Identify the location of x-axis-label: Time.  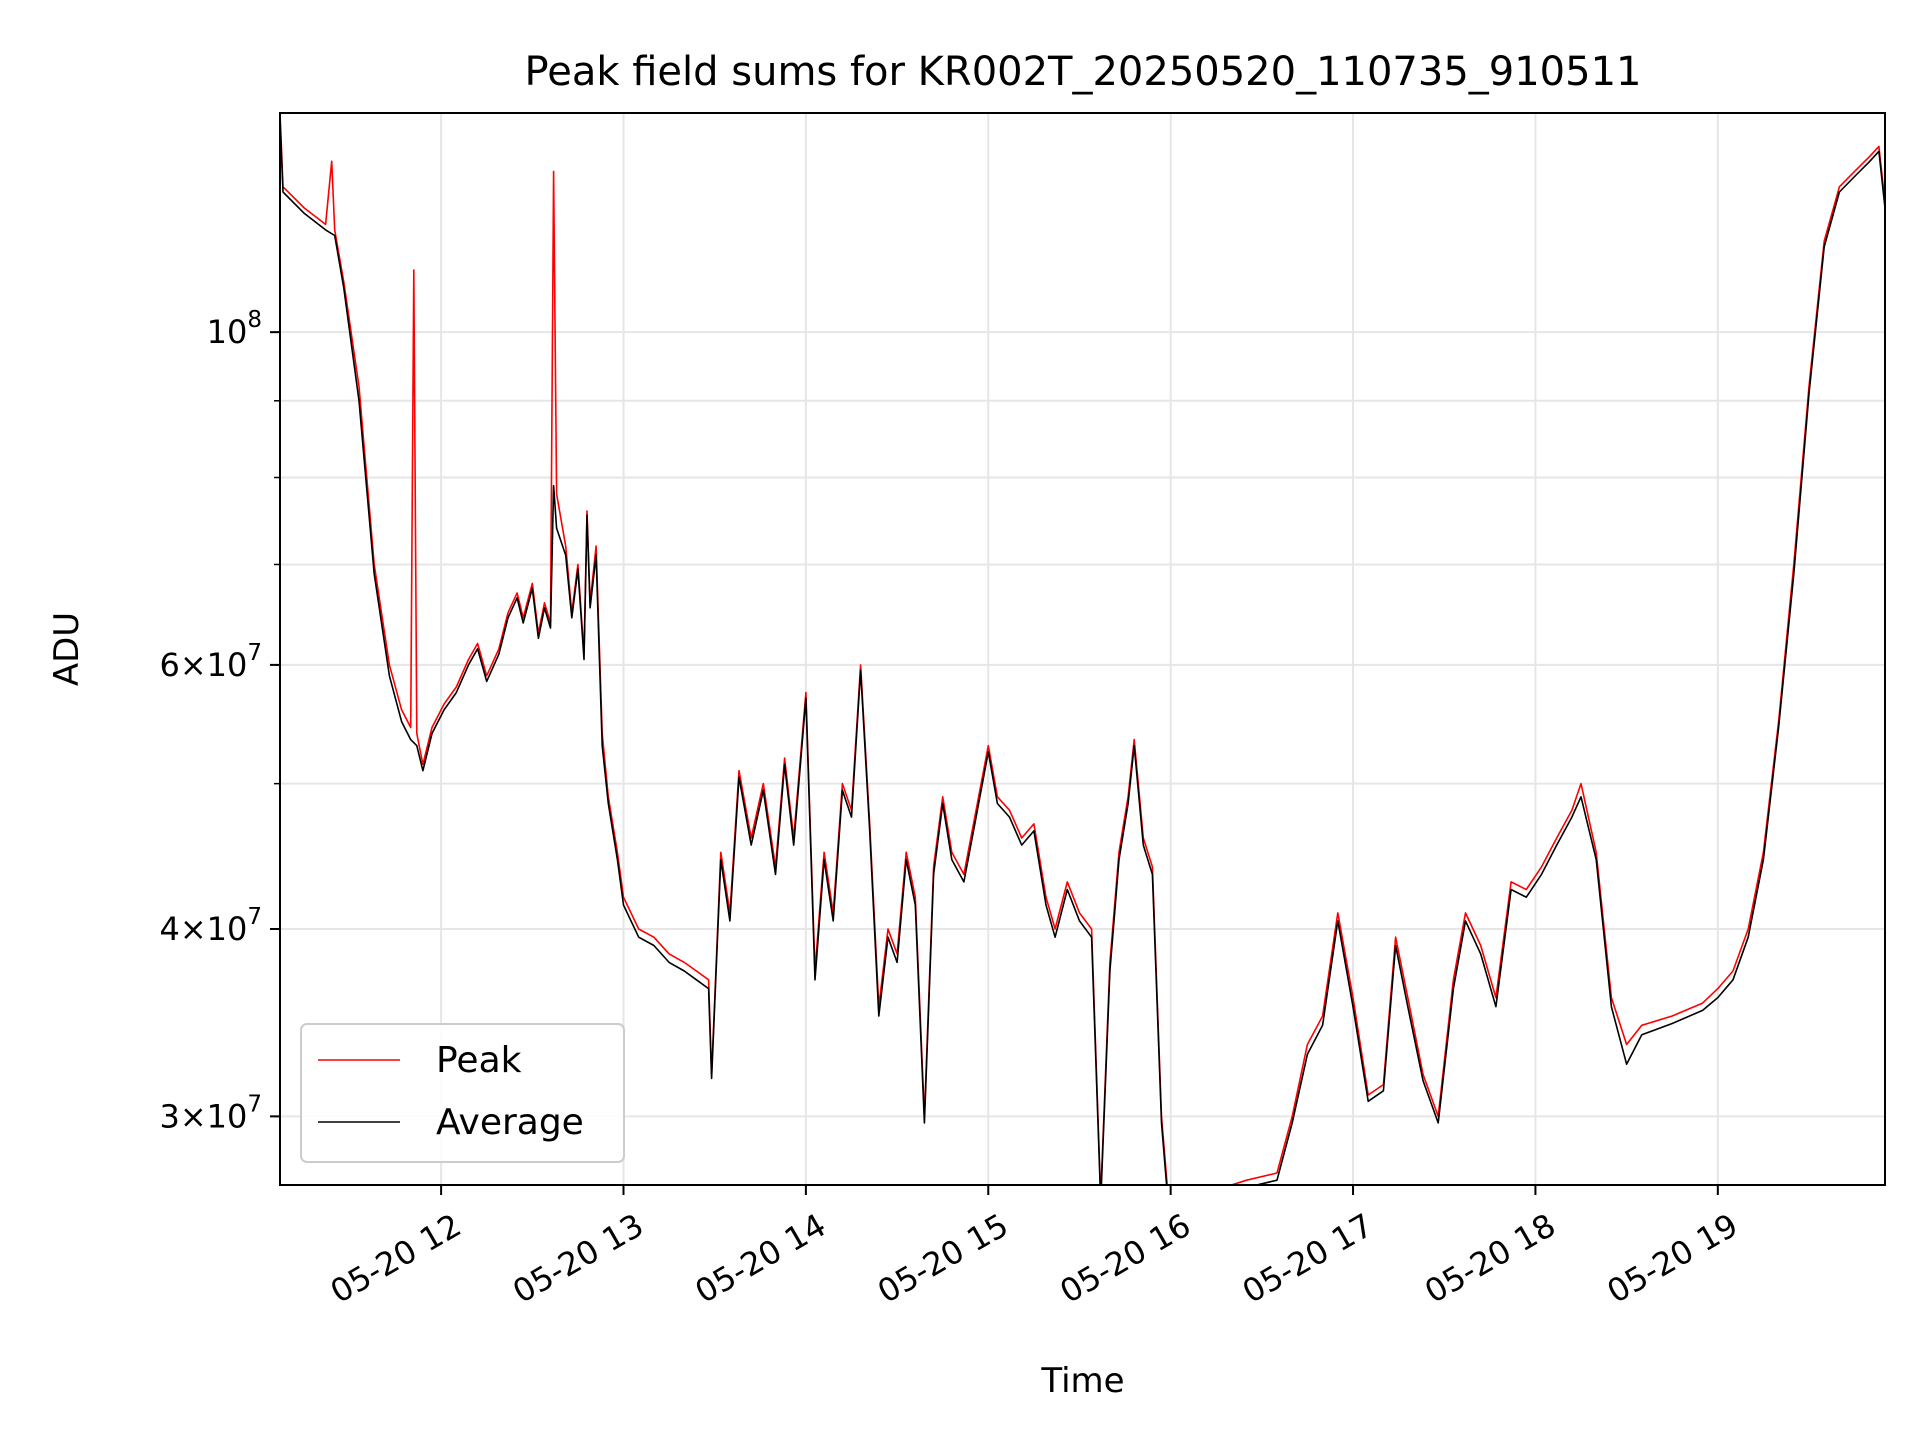
(1082, 1381).